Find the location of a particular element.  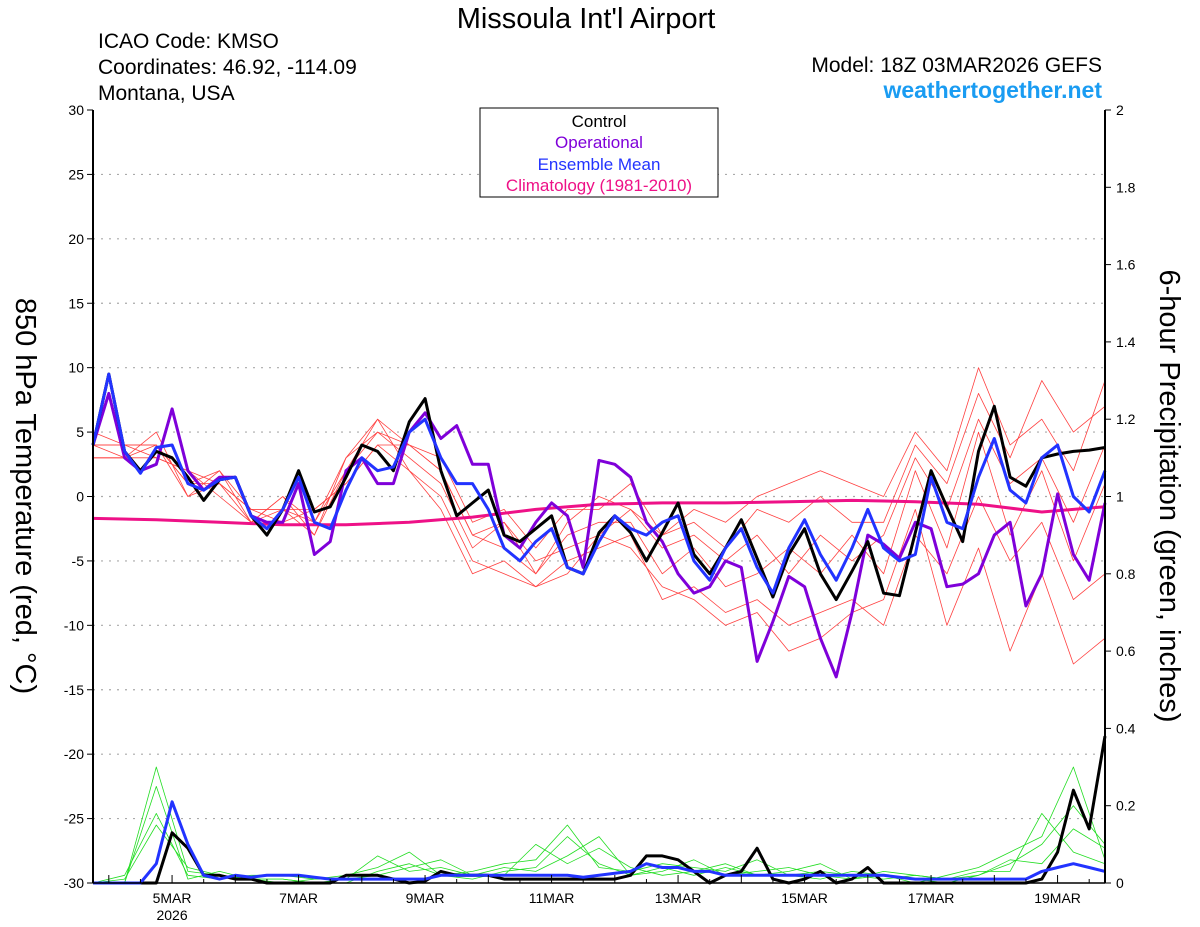

icao-code: ICAO Code: KMSO is located at coordinates (188, 41).